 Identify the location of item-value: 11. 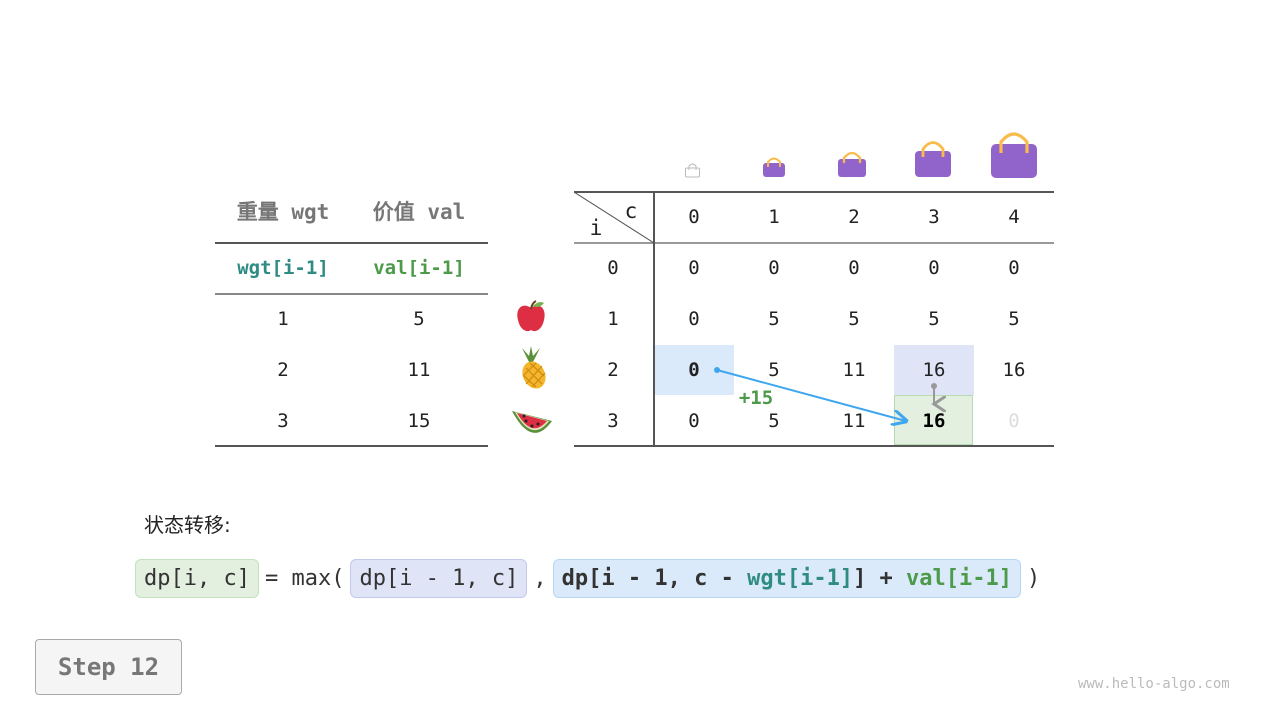
(419, 370).